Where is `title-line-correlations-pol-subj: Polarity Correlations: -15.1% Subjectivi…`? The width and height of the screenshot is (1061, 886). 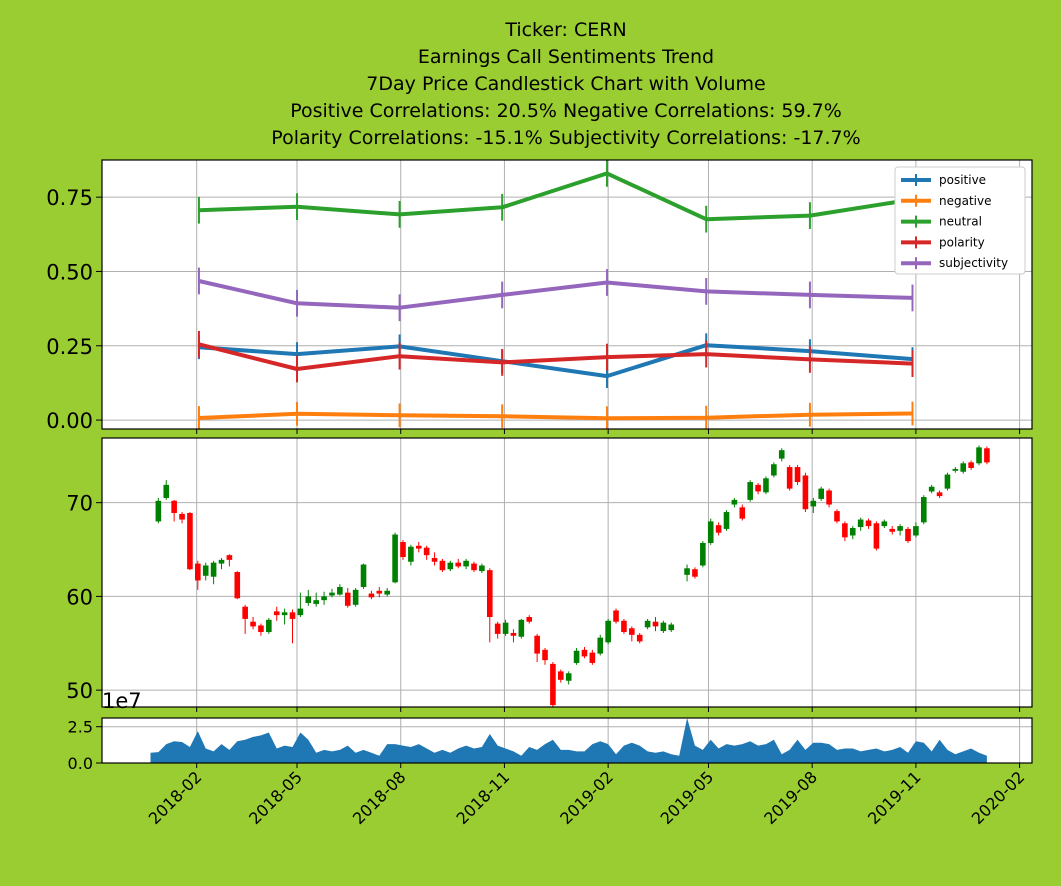 title-line-correlations-pol-subj: Polarity Correlations: -15.1% Subjectivi… is located at coordinates (565, 138).